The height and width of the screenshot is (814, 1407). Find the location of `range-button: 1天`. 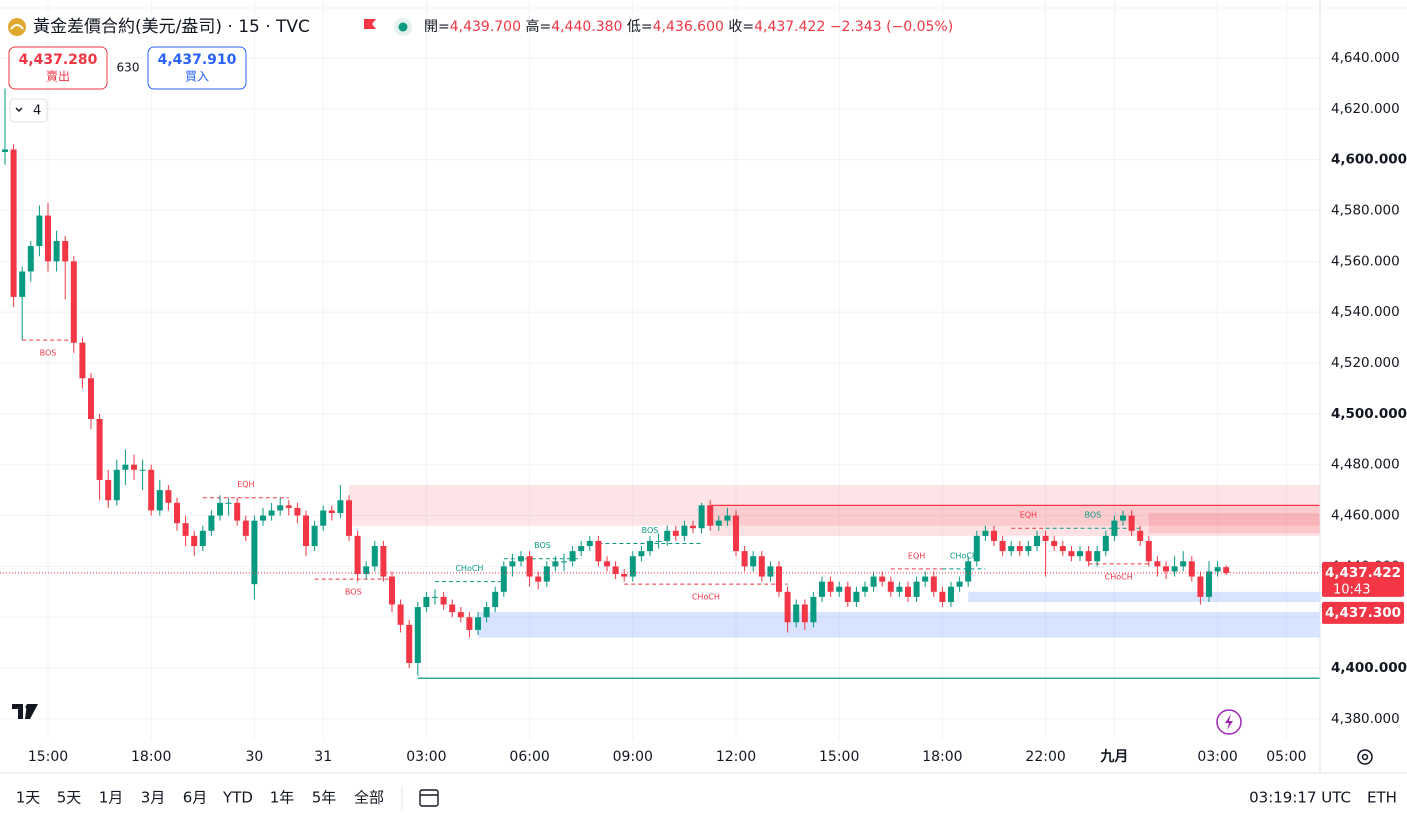

range-button: 1天 is located at coordinates (28, 798).